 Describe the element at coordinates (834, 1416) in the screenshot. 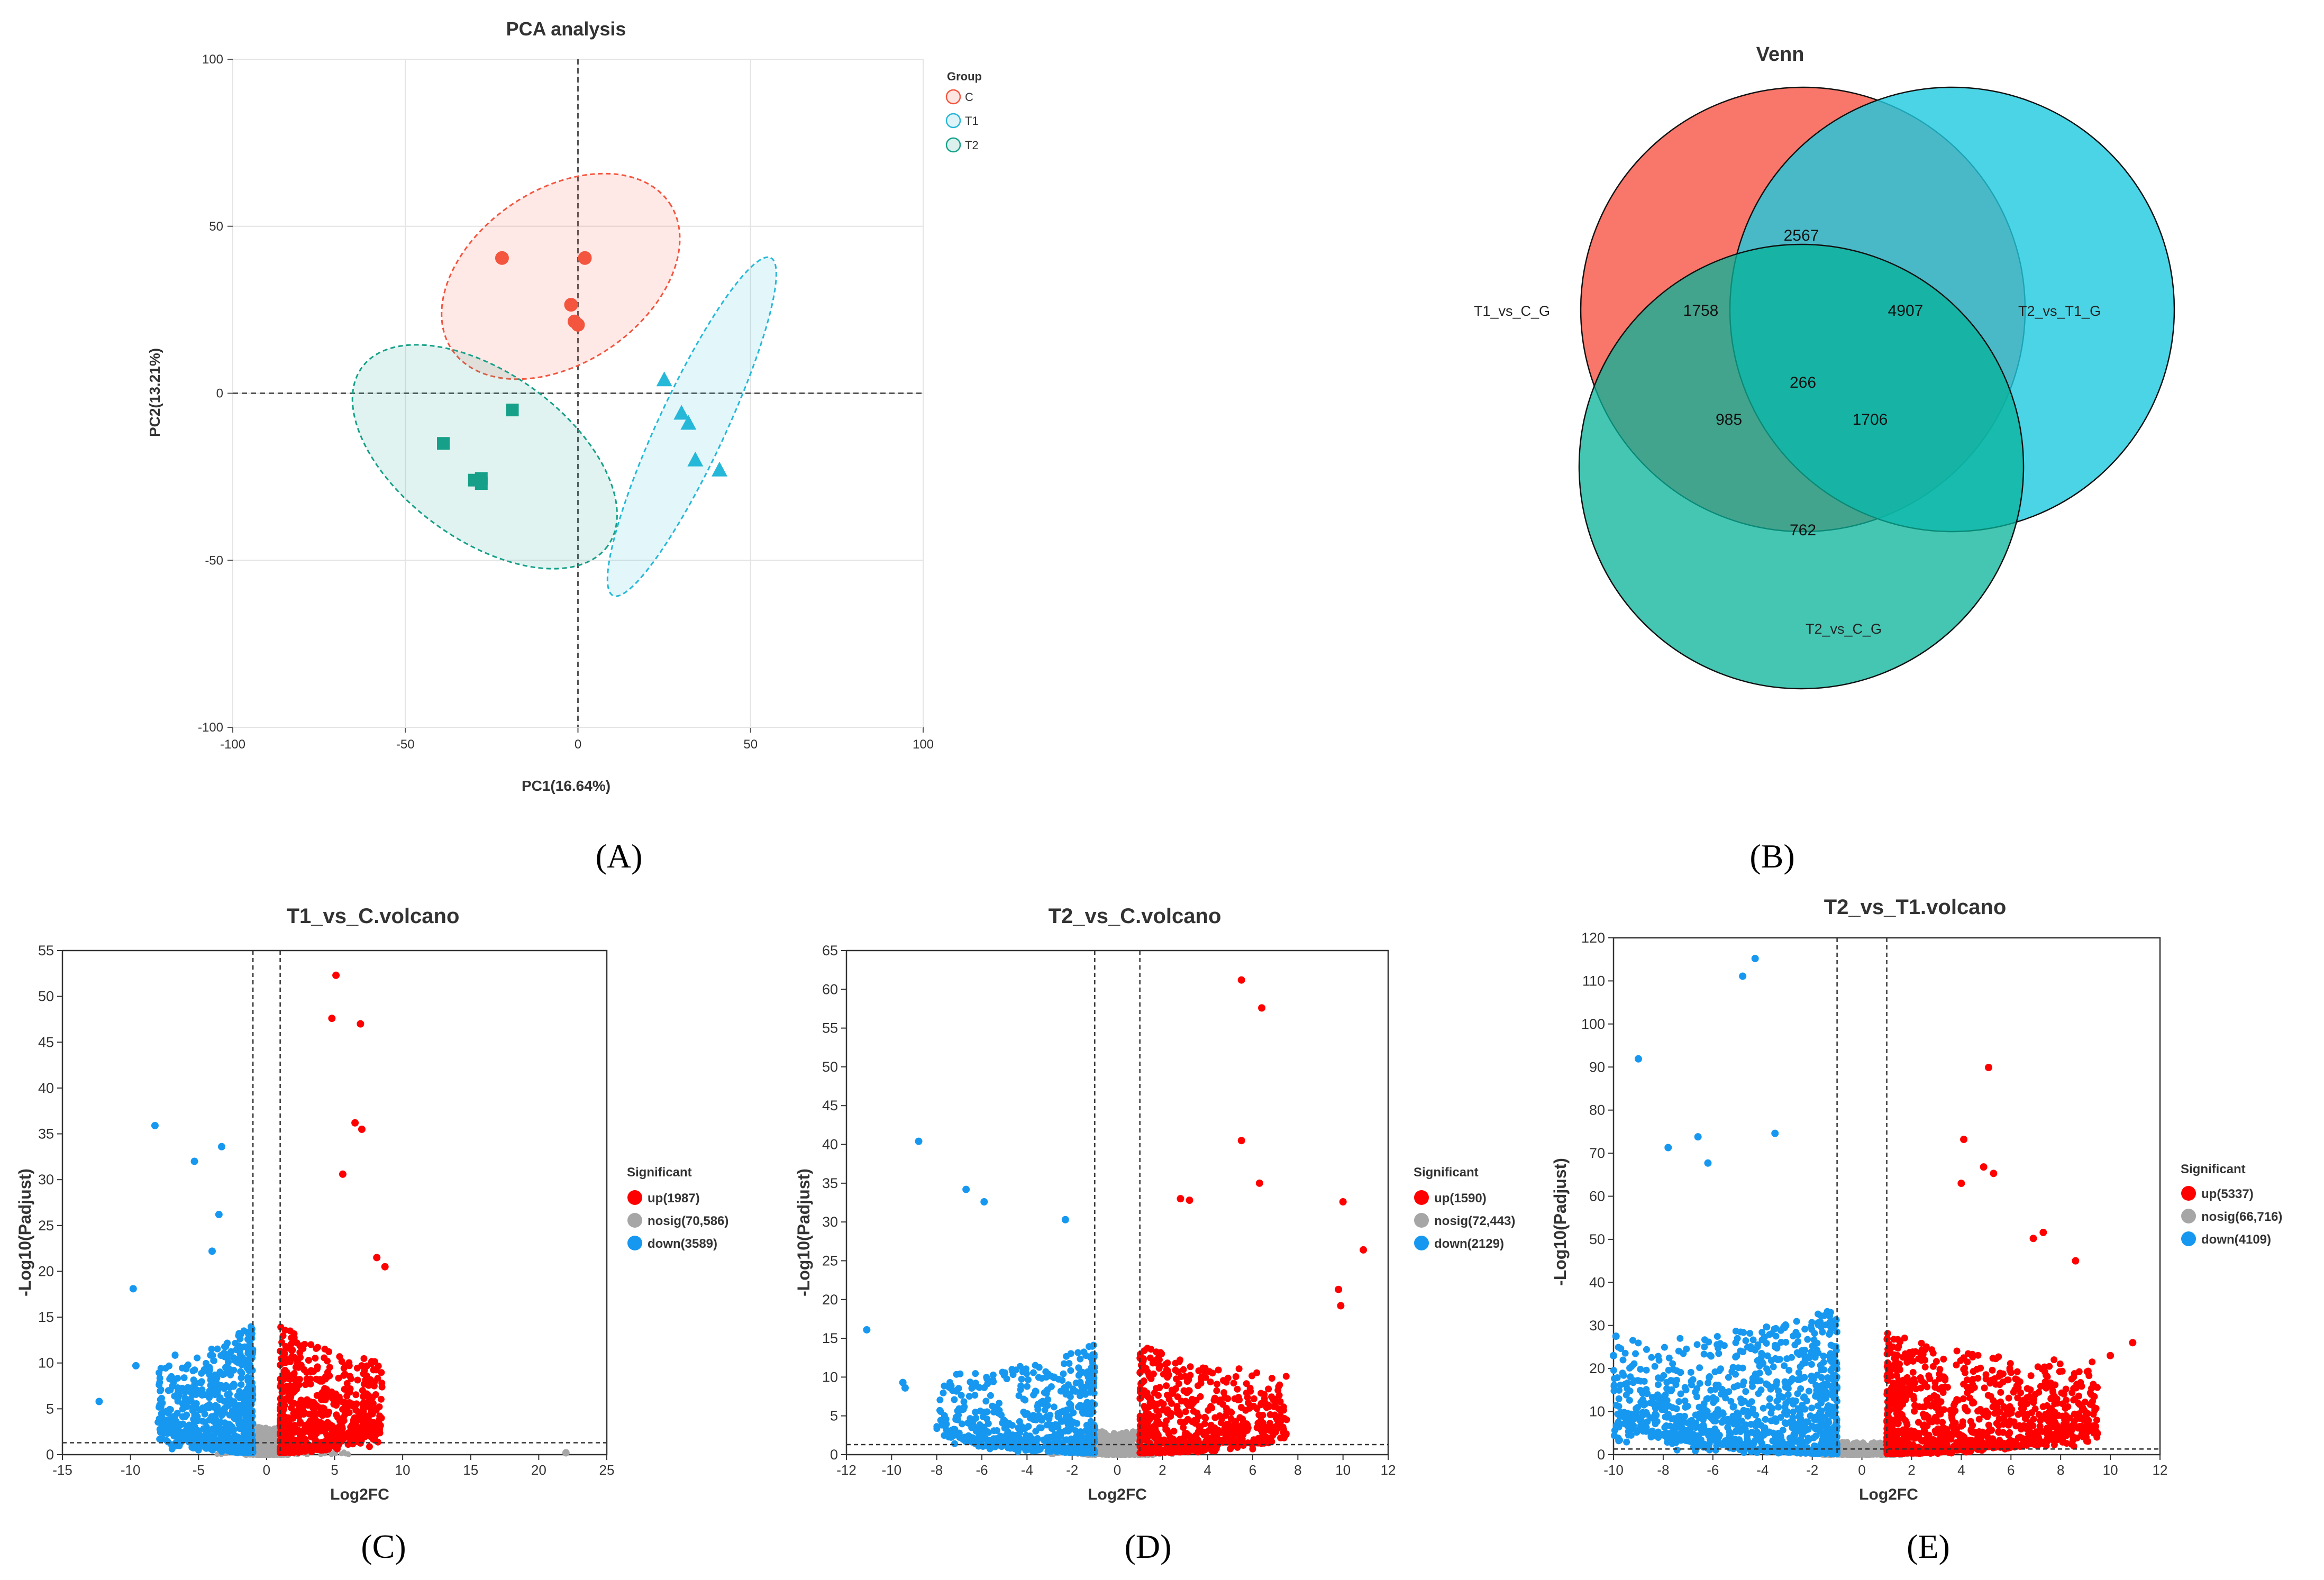

I see `volcano-d-y-tick-label: 5` at that location.